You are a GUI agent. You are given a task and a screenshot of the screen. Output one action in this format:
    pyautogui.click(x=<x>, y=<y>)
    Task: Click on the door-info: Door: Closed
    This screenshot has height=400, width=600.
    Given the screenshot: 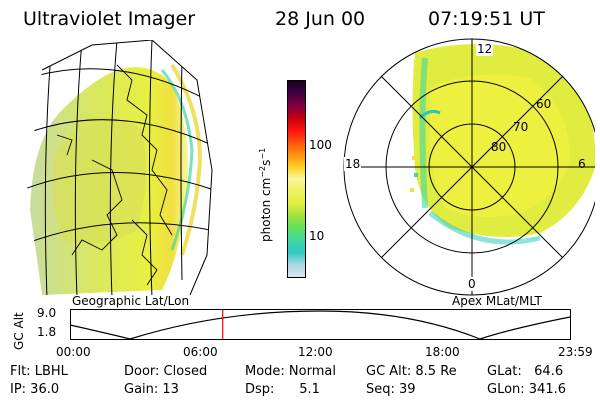 What is the action you would take?
    pyautogui.click(x=166, y=371)
    